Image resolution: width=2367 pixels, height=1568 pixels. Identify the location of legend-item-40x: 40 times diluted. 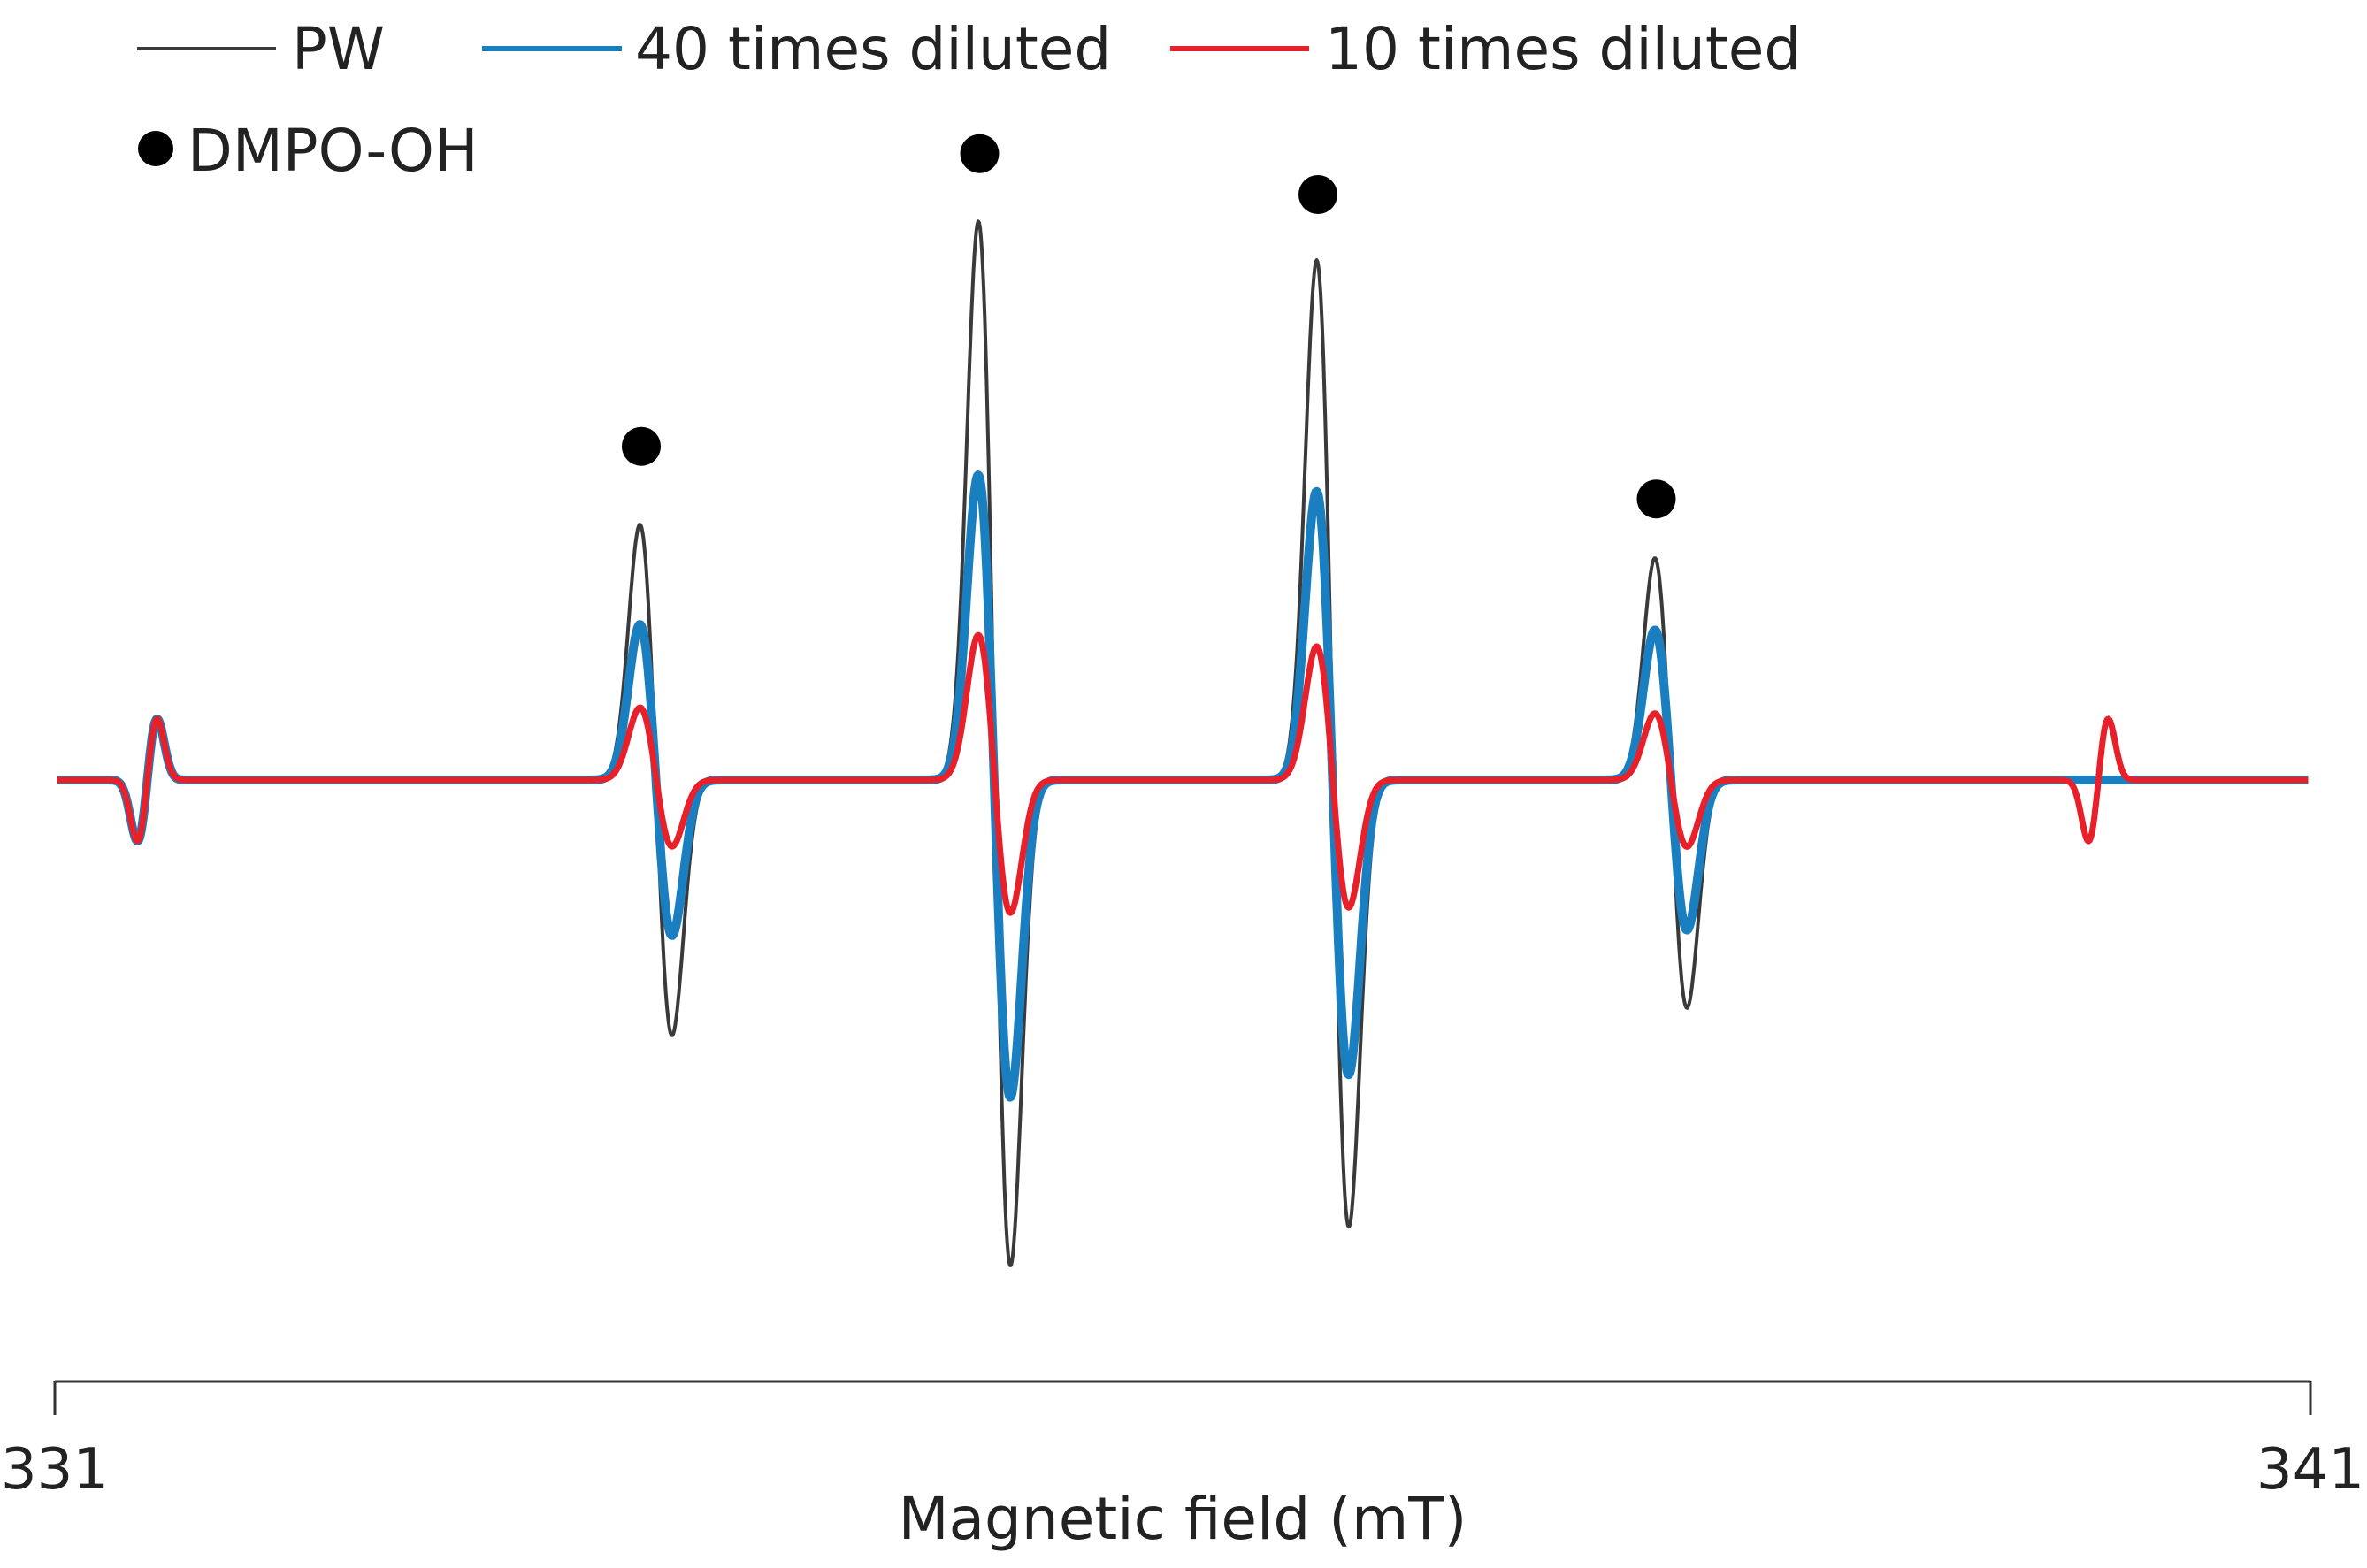
(797, 49).